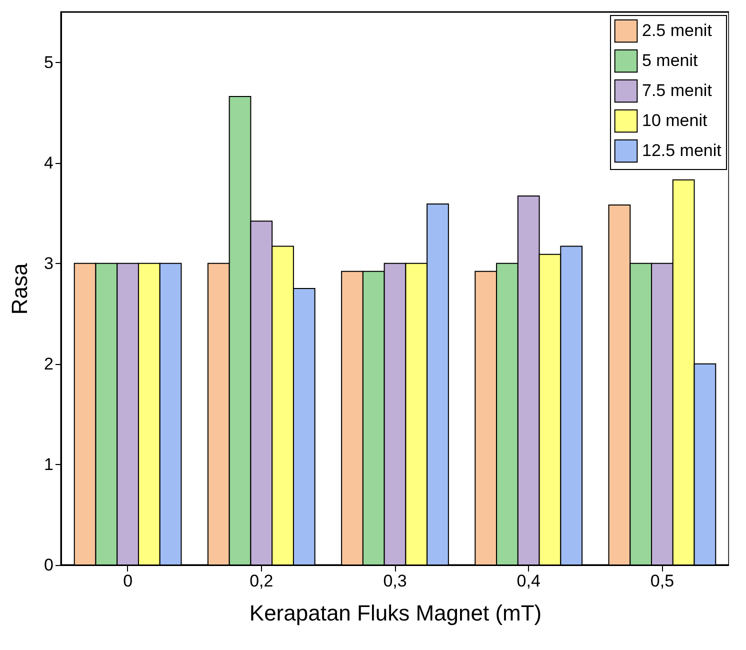 This screenshot has height=650, width=746. I want to click on x-tick-label: 0,2, so click(262, 581).